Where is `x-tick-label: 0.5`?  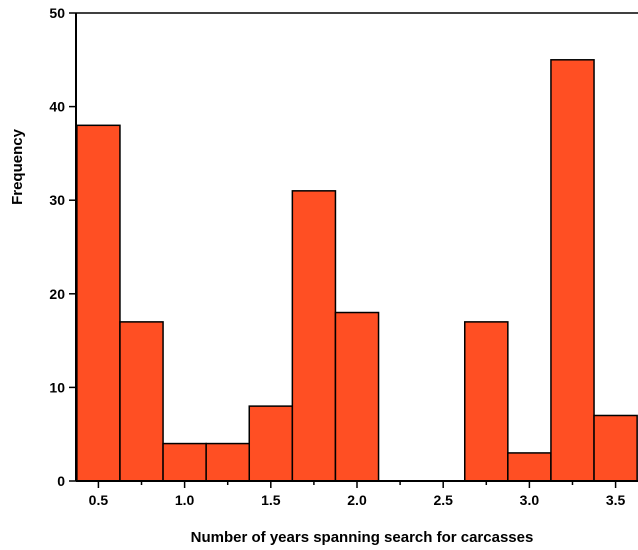
x-tick-label: 0.5 is located at coordinates (99, 500).